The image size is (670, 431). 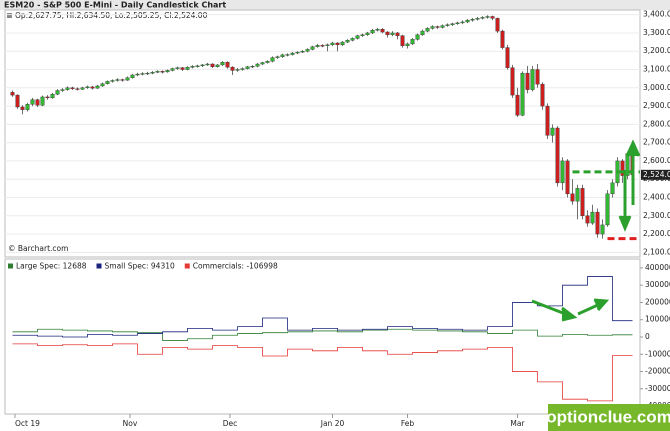 What do you see at coordinates (656, 69) in the screenshot?
I see `y-tick-label: 3,100.00` at bounding box center [656, 69].